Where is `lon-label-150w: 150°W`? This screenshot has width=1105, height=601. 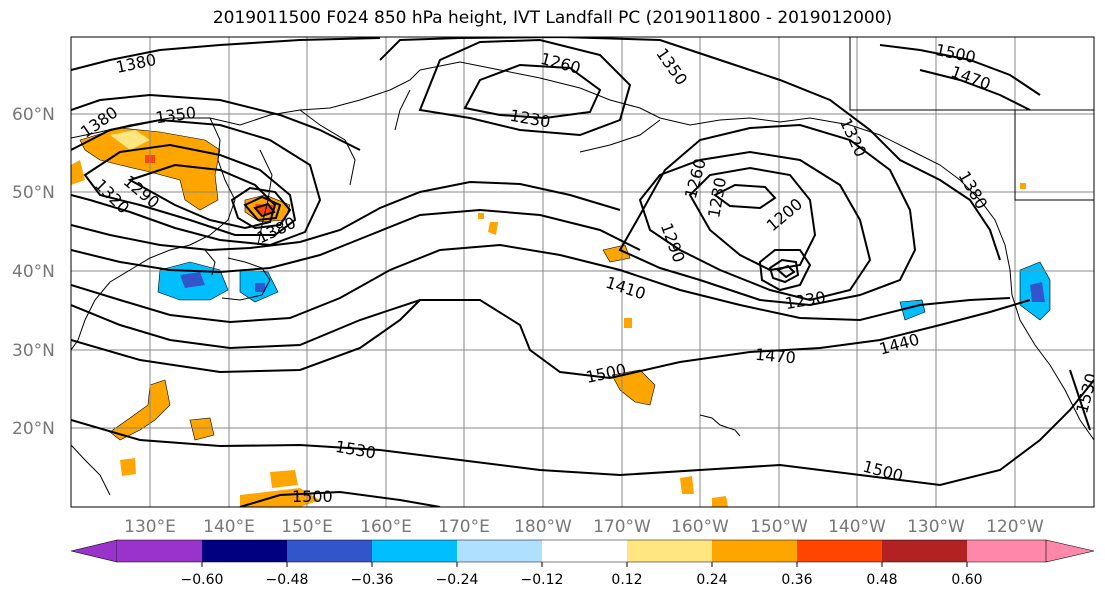
lon-label-150w: 150°W is located at coordinates (779, 527).